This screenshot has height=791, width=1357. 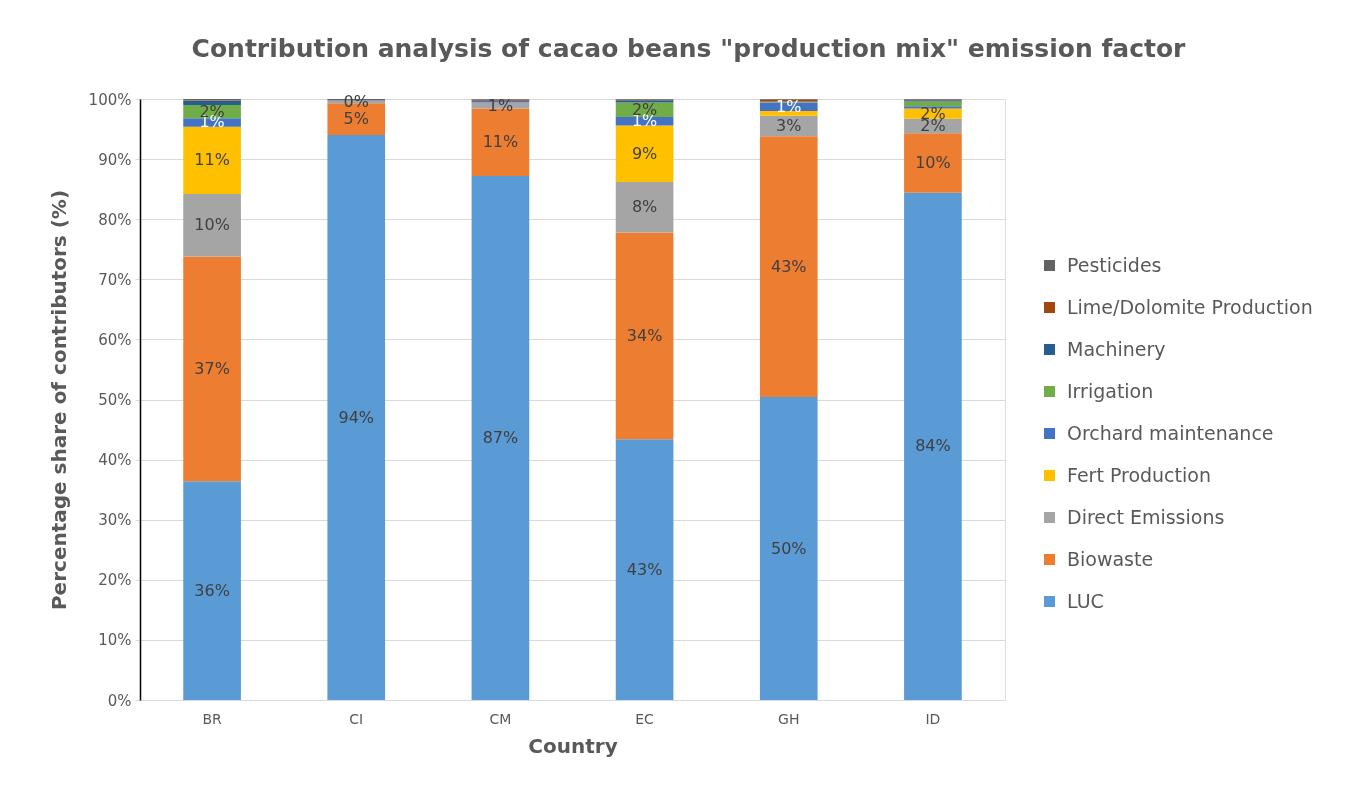 I want to click on data-label: 36%, so click(x=212, y=590).